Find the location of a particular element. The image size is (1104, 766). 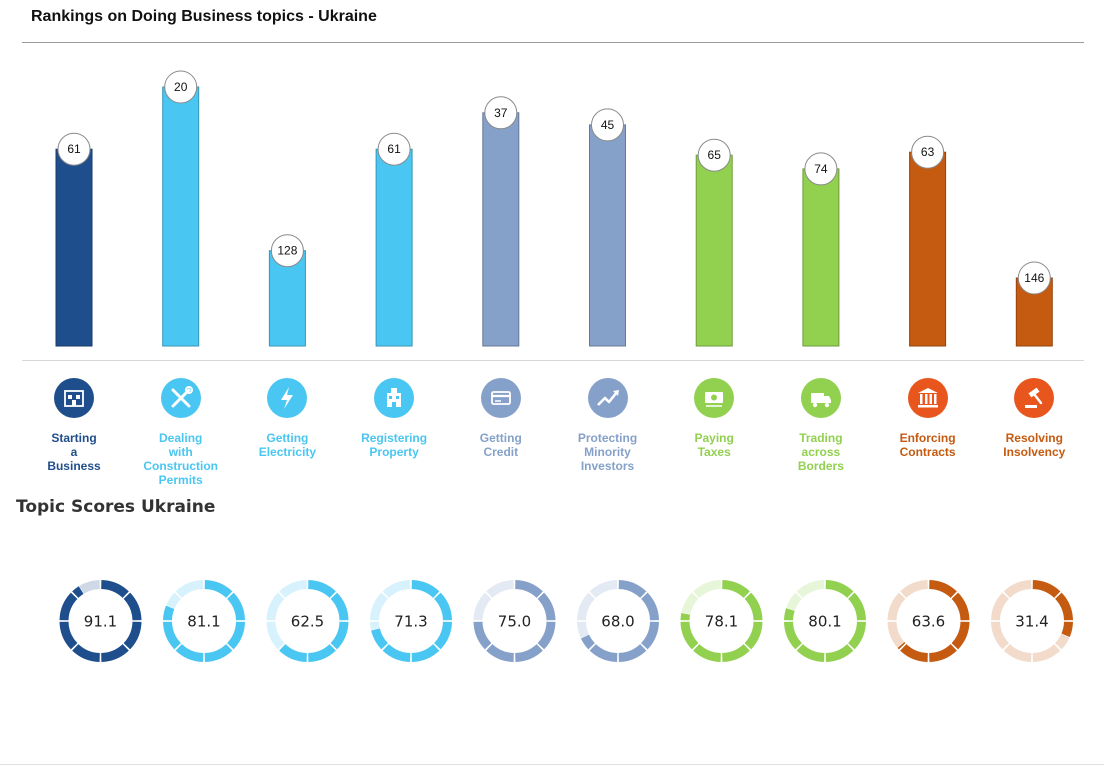

bar-value-label-8: 74 is located at coordinates (821, 169).